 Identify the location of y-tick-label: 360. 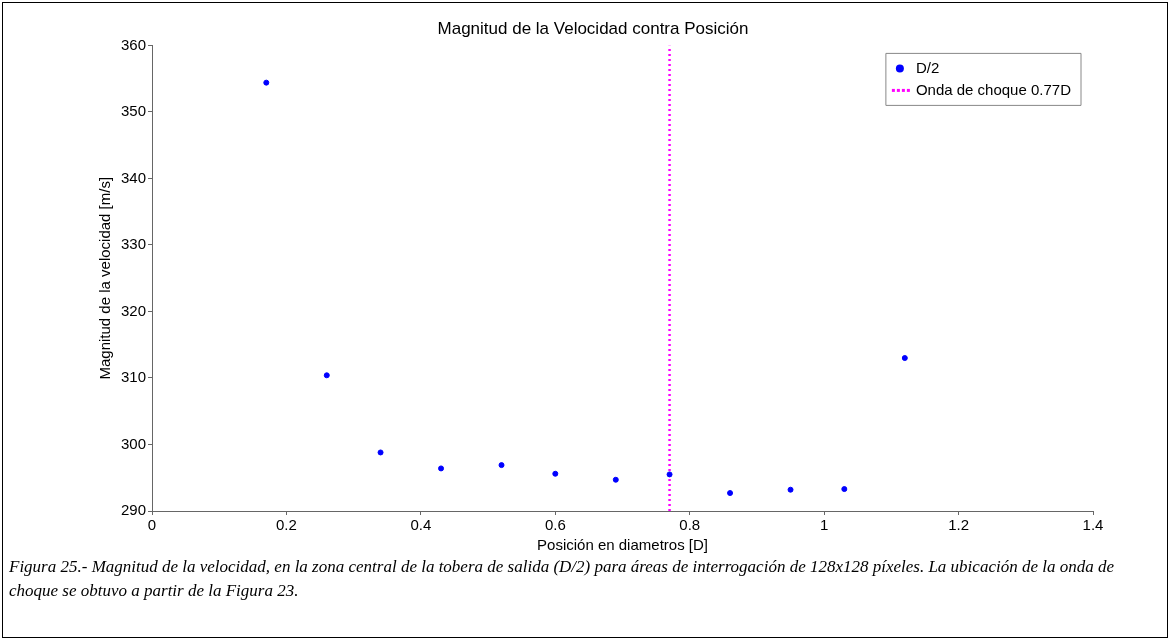
(134, 44).